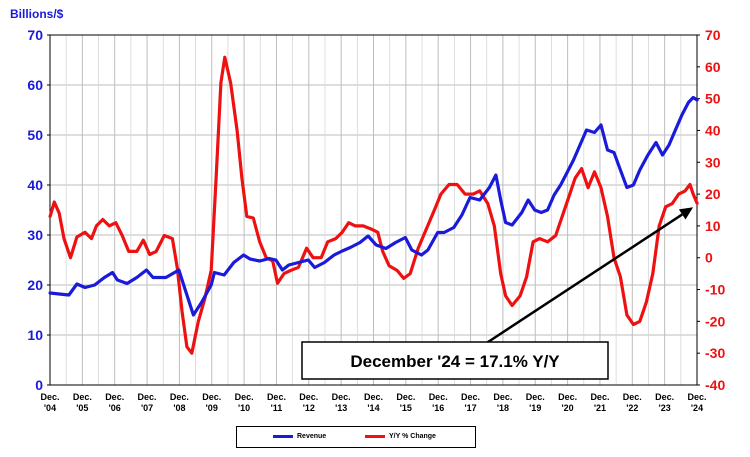 The width and height of the screenshot is (750, 457). I want to click on right-tick-label: 60, so click(713, 67).